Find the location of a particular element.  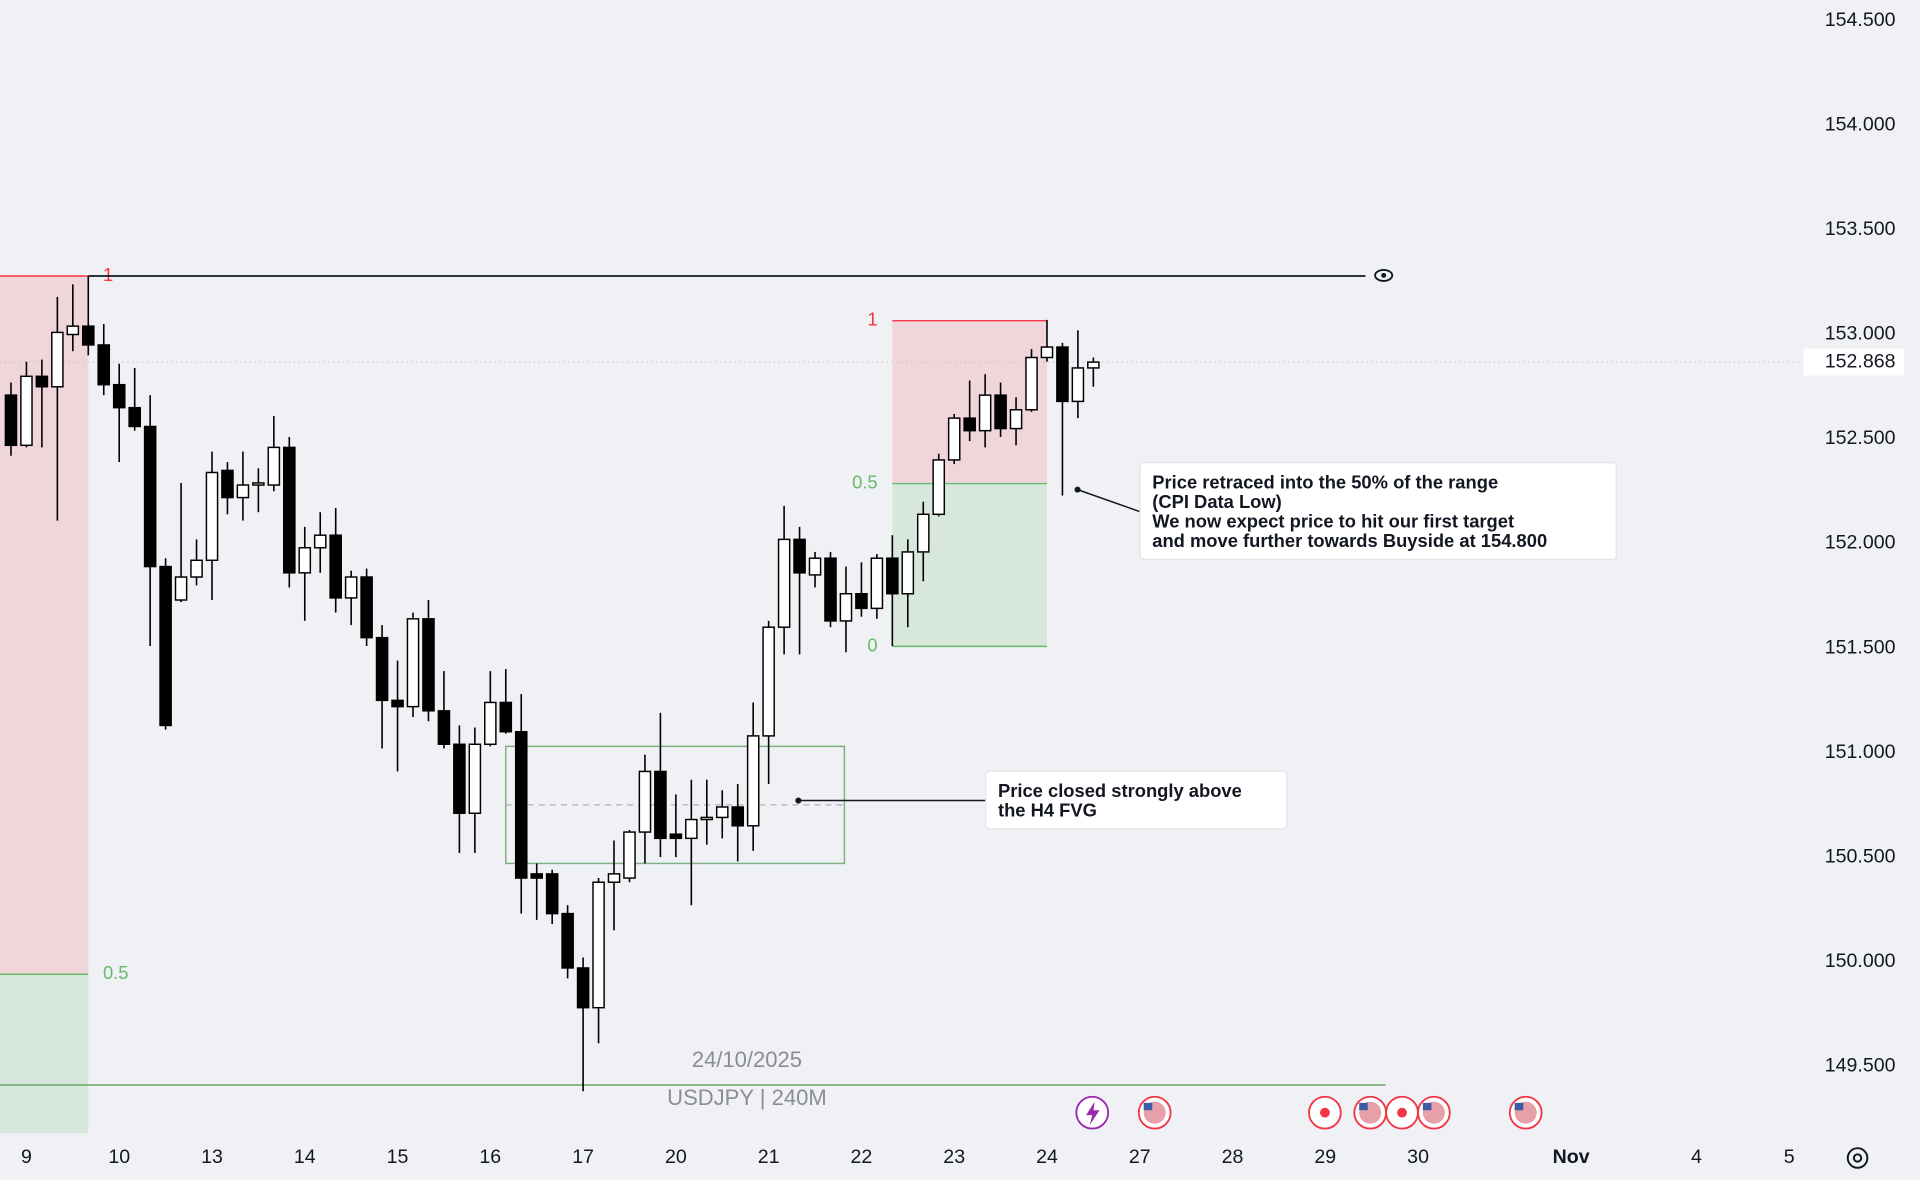

x-tick-label: 10 is located at coordinates (119, 1157).